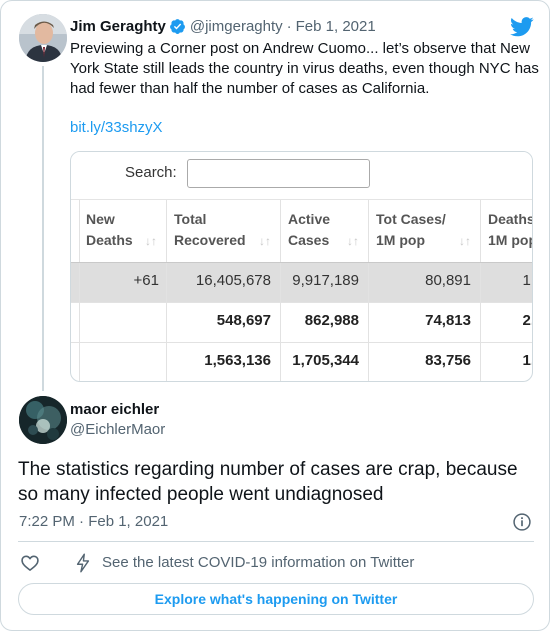 The height and width of the screenshot is (631, 550). Describe the element at coordinates (507, 231) in the screenshot. I see `column-header-deaths-per-million: Deaths/ 1M pop` at that location.